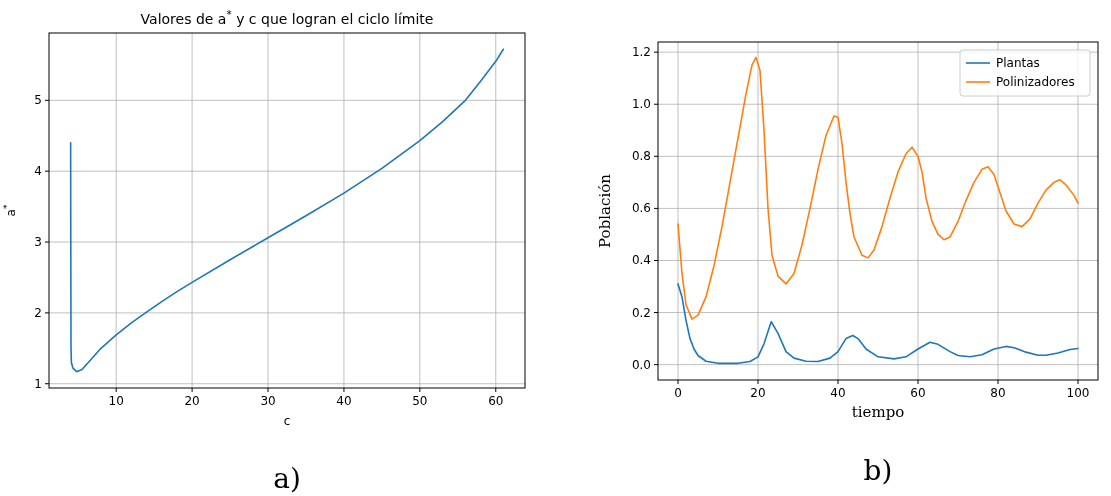 This screenshot has width=1111, height=496. What do you see at coordinates (678, 393) in the screenshot?
I see `x-tick-label: 0` at bounding box center [678, 393].